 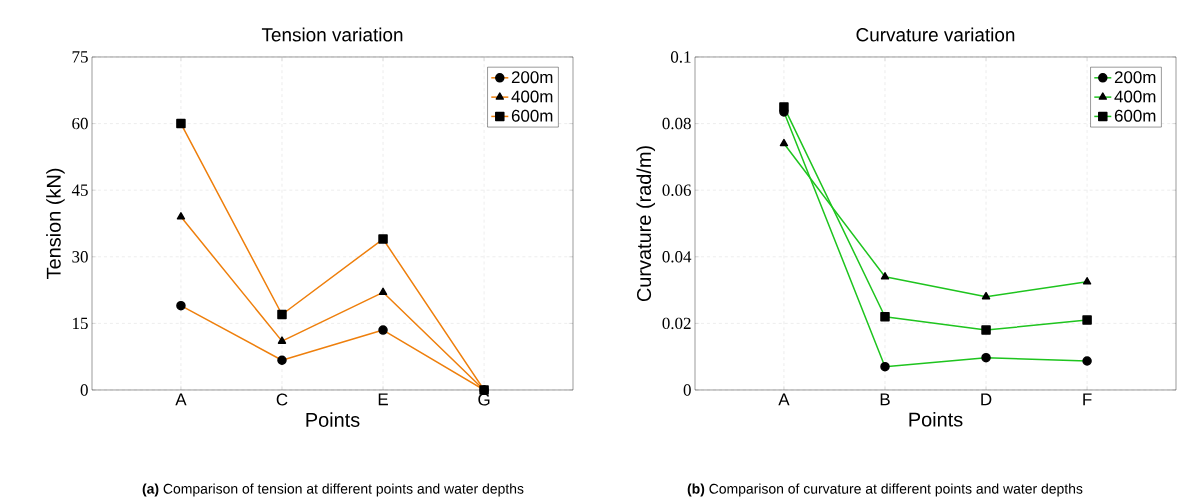 I want to click on text: (a) Comparison of tension at different points and water depths, so click(x=333, y=490).